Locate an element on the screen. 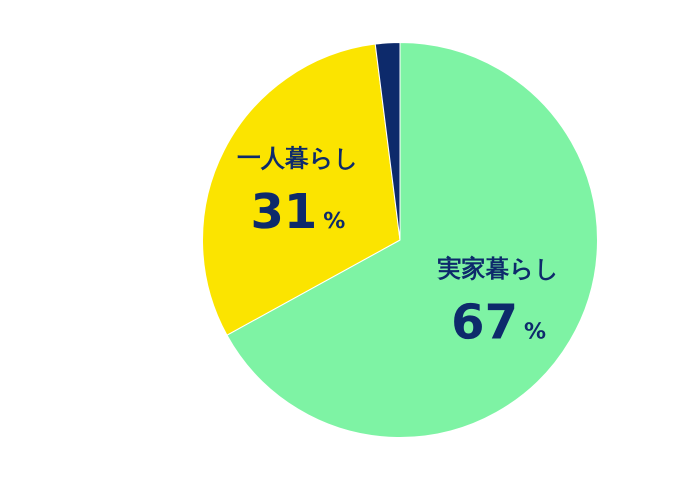 The height and width of the screenshot is (480, 700). slice-label: 実家暮らし is located at coordinates (498, 268).